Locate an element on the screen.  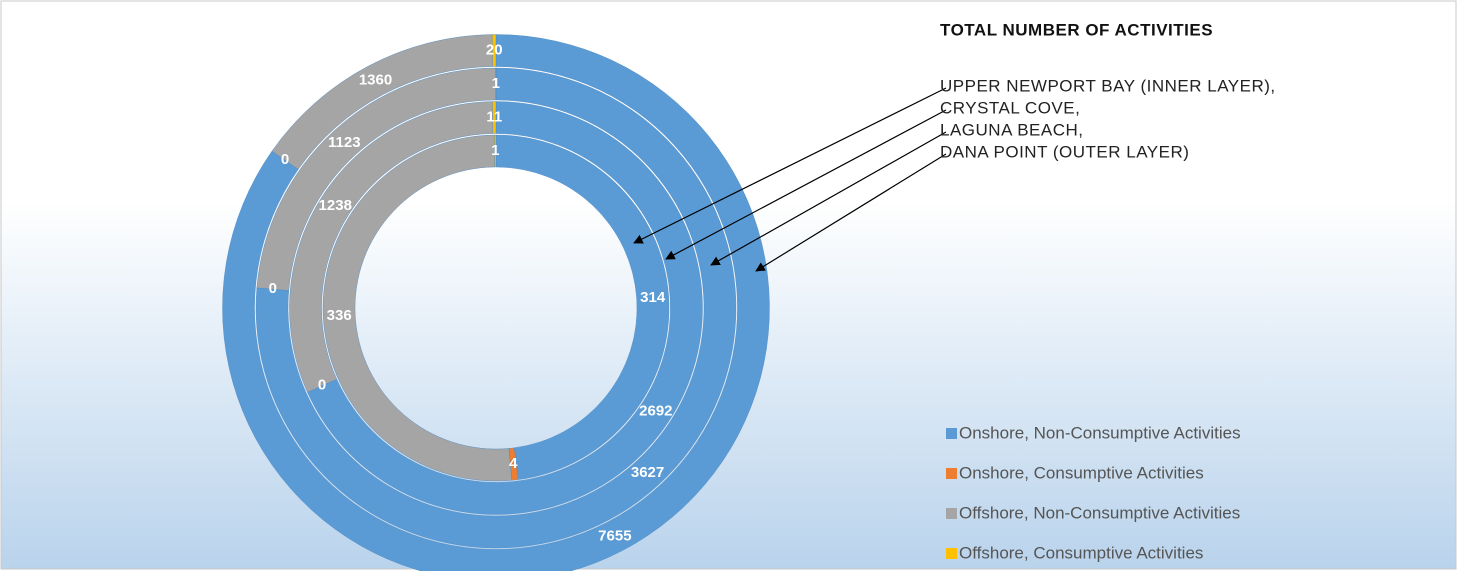
ring-name: LAGUNA BEACH, is located at coordinates (1012, 129).